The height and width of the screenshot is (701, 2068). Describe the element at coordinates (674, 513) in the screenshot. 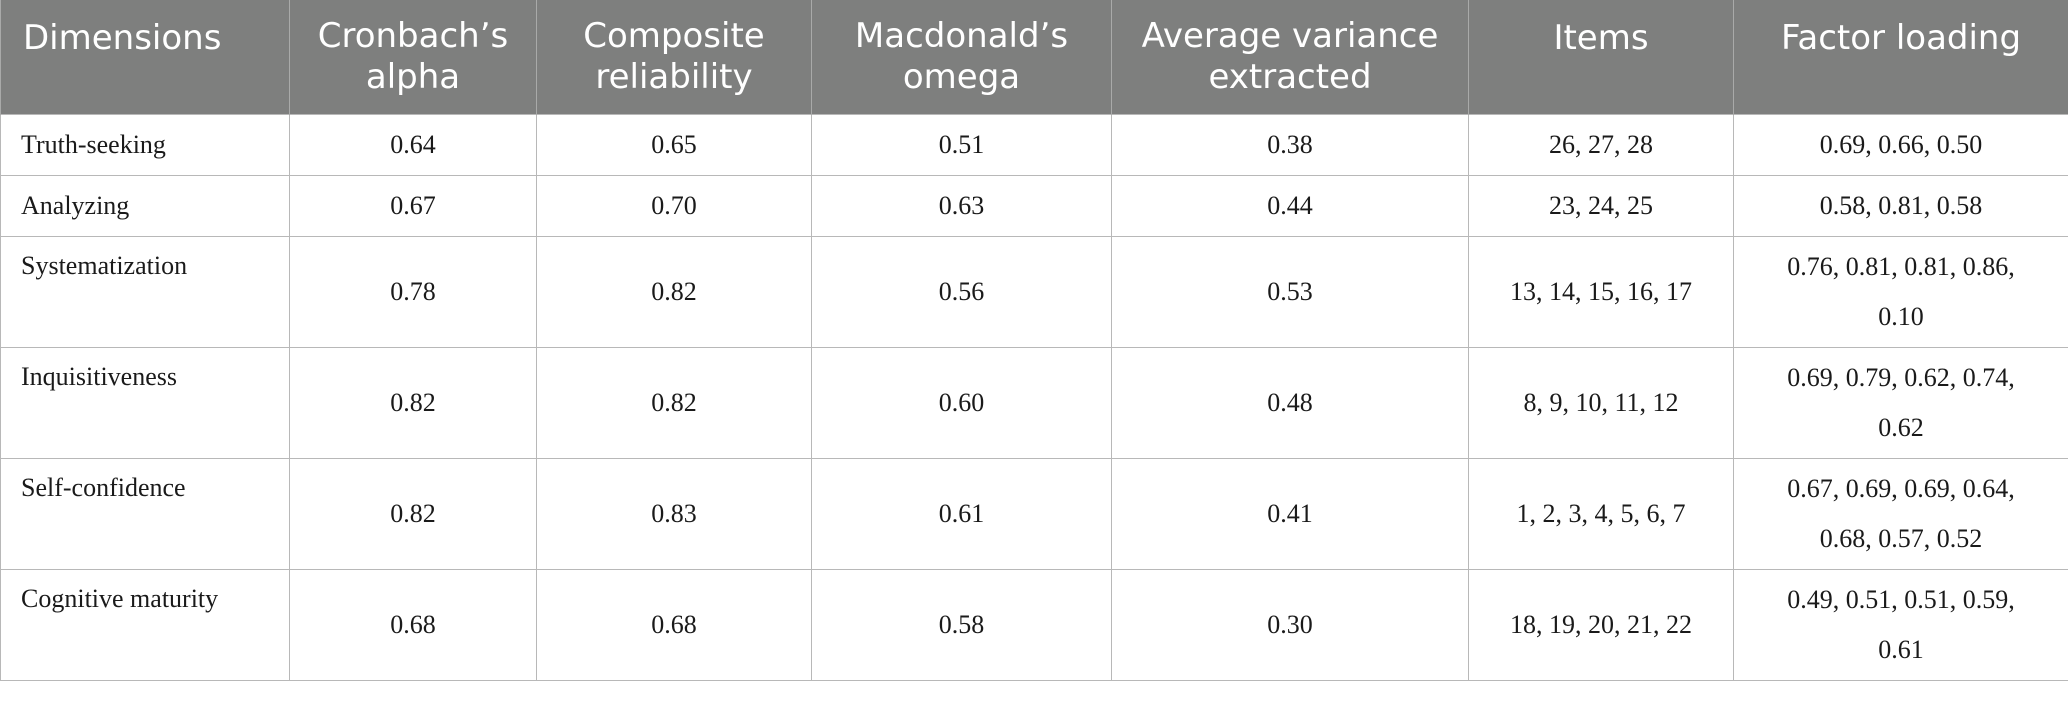

I see `cell-composite: 0.83` at that location.